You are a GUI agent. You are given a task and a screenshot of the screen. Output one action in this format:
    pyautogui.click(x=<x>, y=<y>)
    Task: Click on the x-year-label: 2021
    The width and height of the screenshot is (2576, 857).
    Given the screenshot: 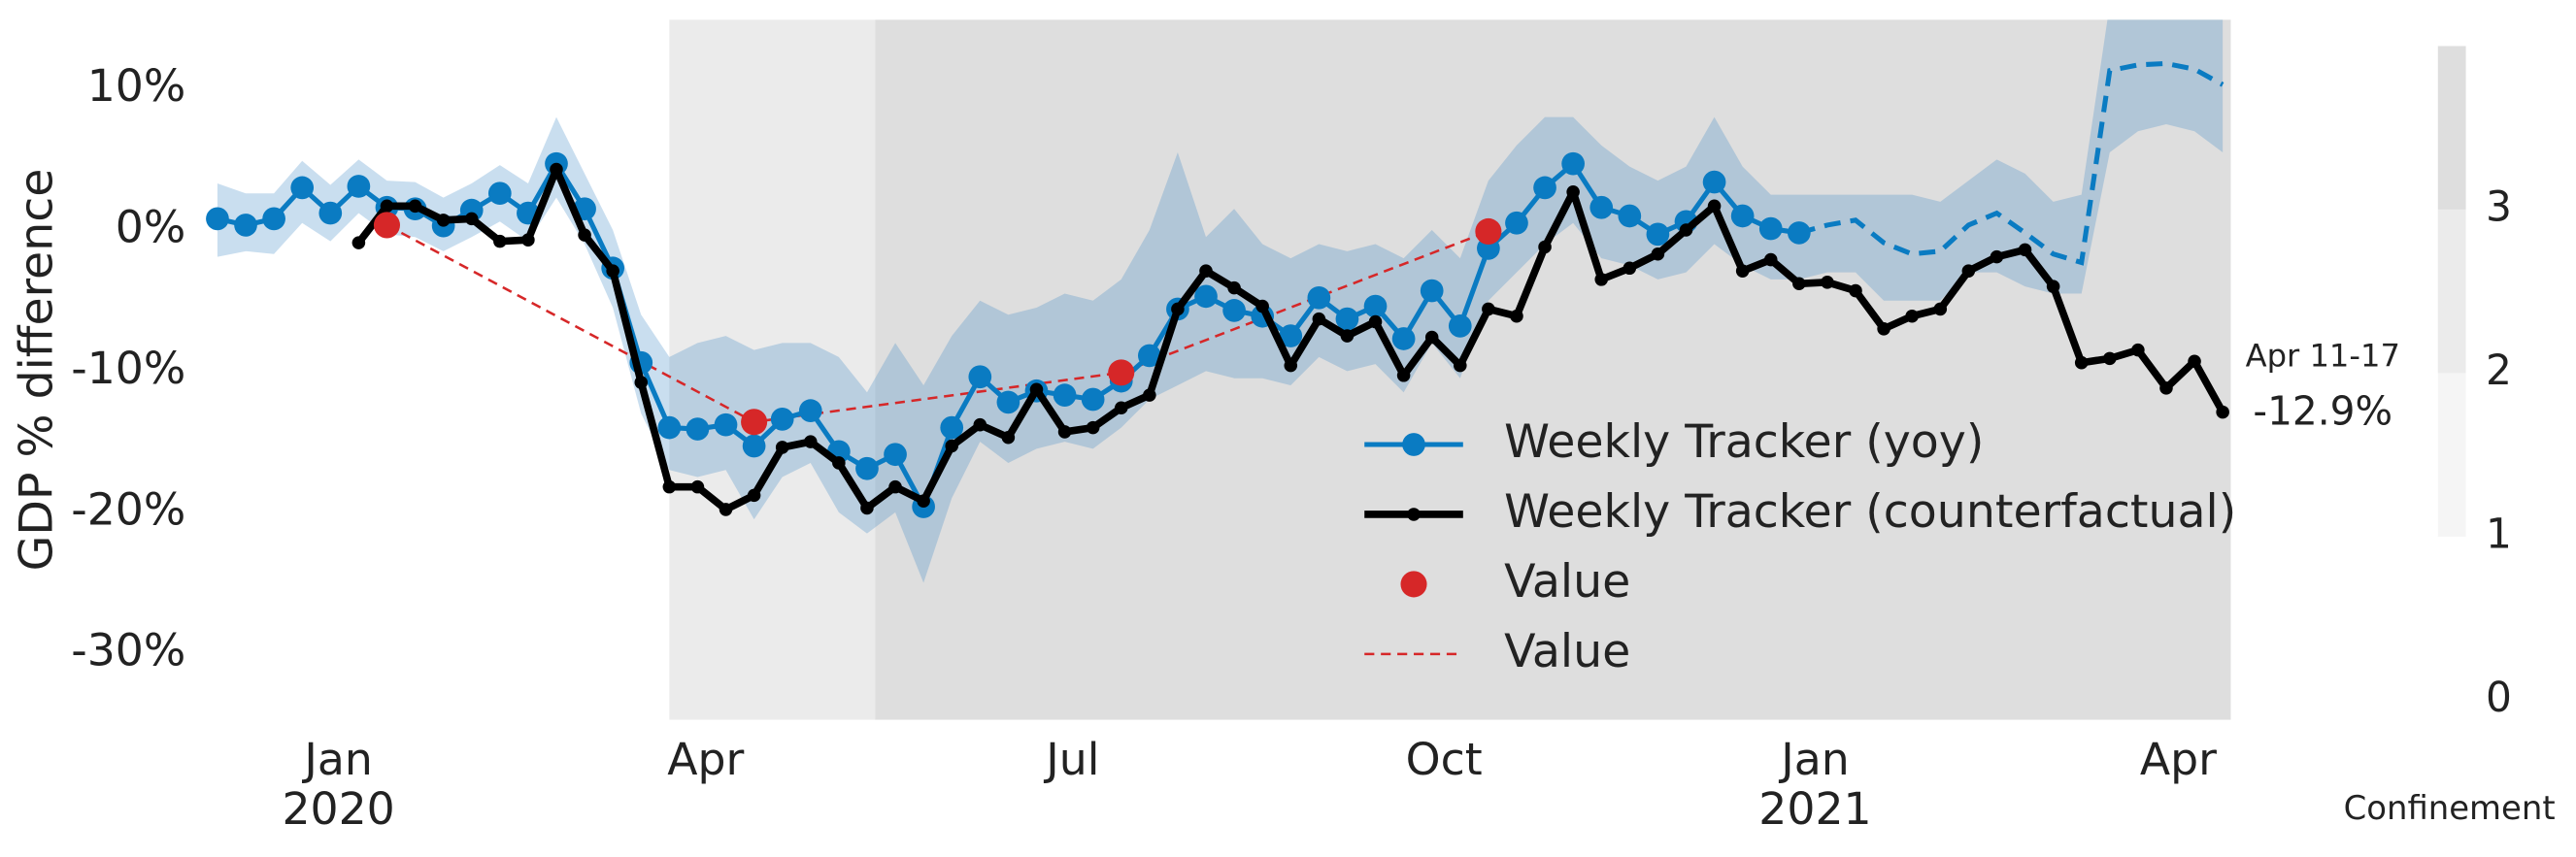 What is the action you would take?
    pyautogui.click(x=1815, y=809)
    